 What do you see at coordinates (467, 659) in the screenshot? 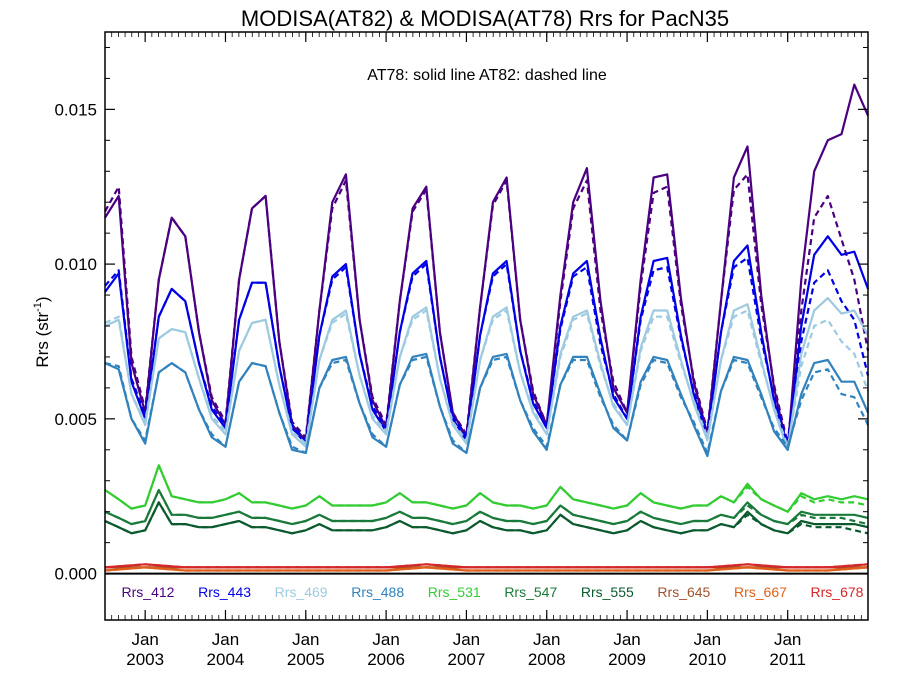
I see `x-tick-year-label: 2007` at bounding box center [467, 659].